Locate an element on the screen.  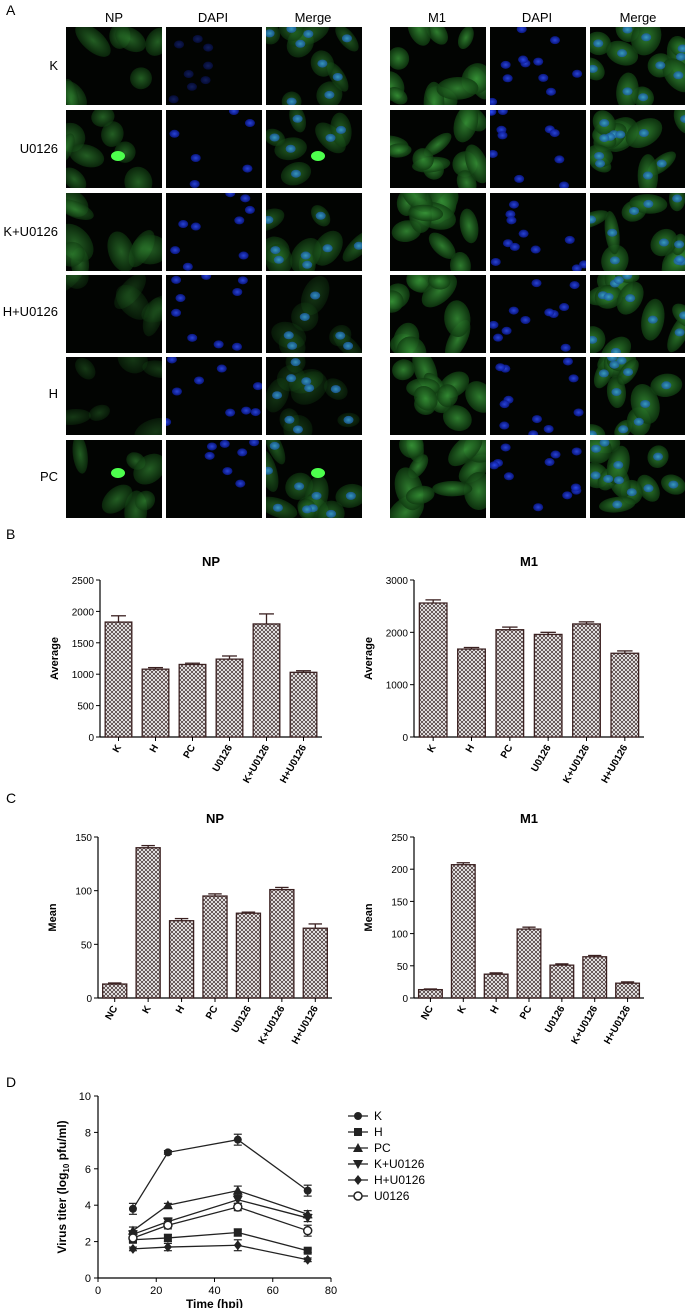
y-tick-label: 1000 is located at coordinates (83, 675).